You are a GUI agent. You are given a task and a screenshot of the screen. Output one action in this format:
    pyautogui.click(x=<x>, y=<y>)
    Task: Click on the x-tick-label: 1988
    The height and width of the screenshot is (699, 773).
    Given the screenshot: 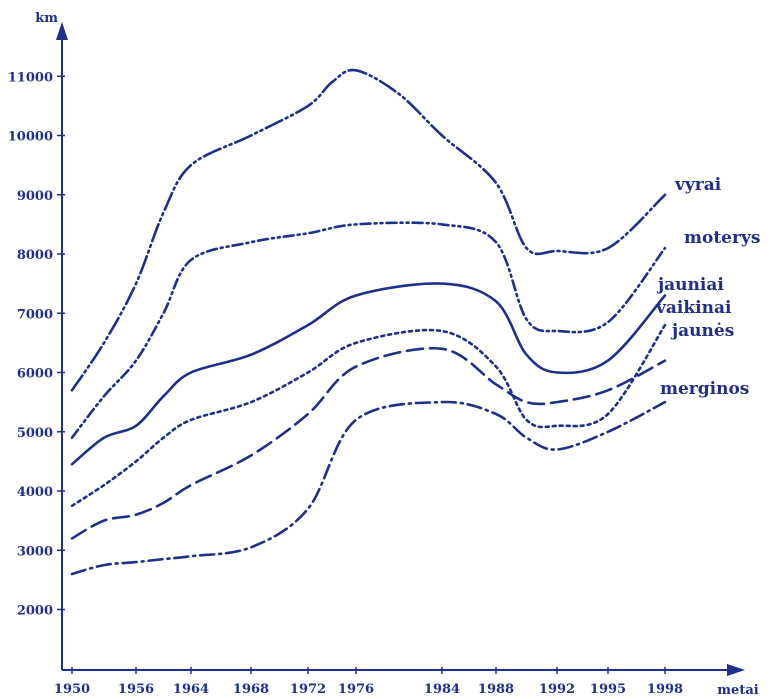 What is the action you would take?
    pyautogui.click(x=496, y=689)
    